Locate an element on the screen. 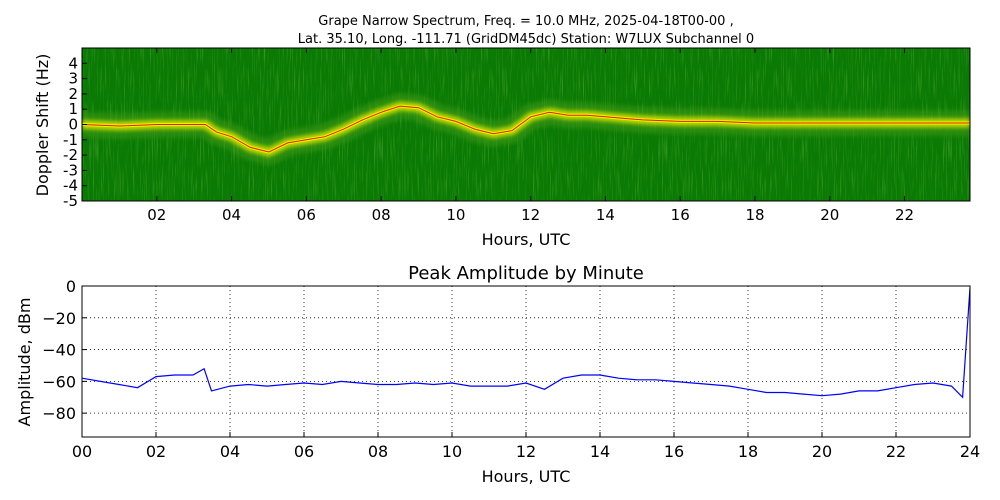 This screenshot has width=1000, height=500. amplitude-x-tick-label: 06 is located at coordinates (304, 451).